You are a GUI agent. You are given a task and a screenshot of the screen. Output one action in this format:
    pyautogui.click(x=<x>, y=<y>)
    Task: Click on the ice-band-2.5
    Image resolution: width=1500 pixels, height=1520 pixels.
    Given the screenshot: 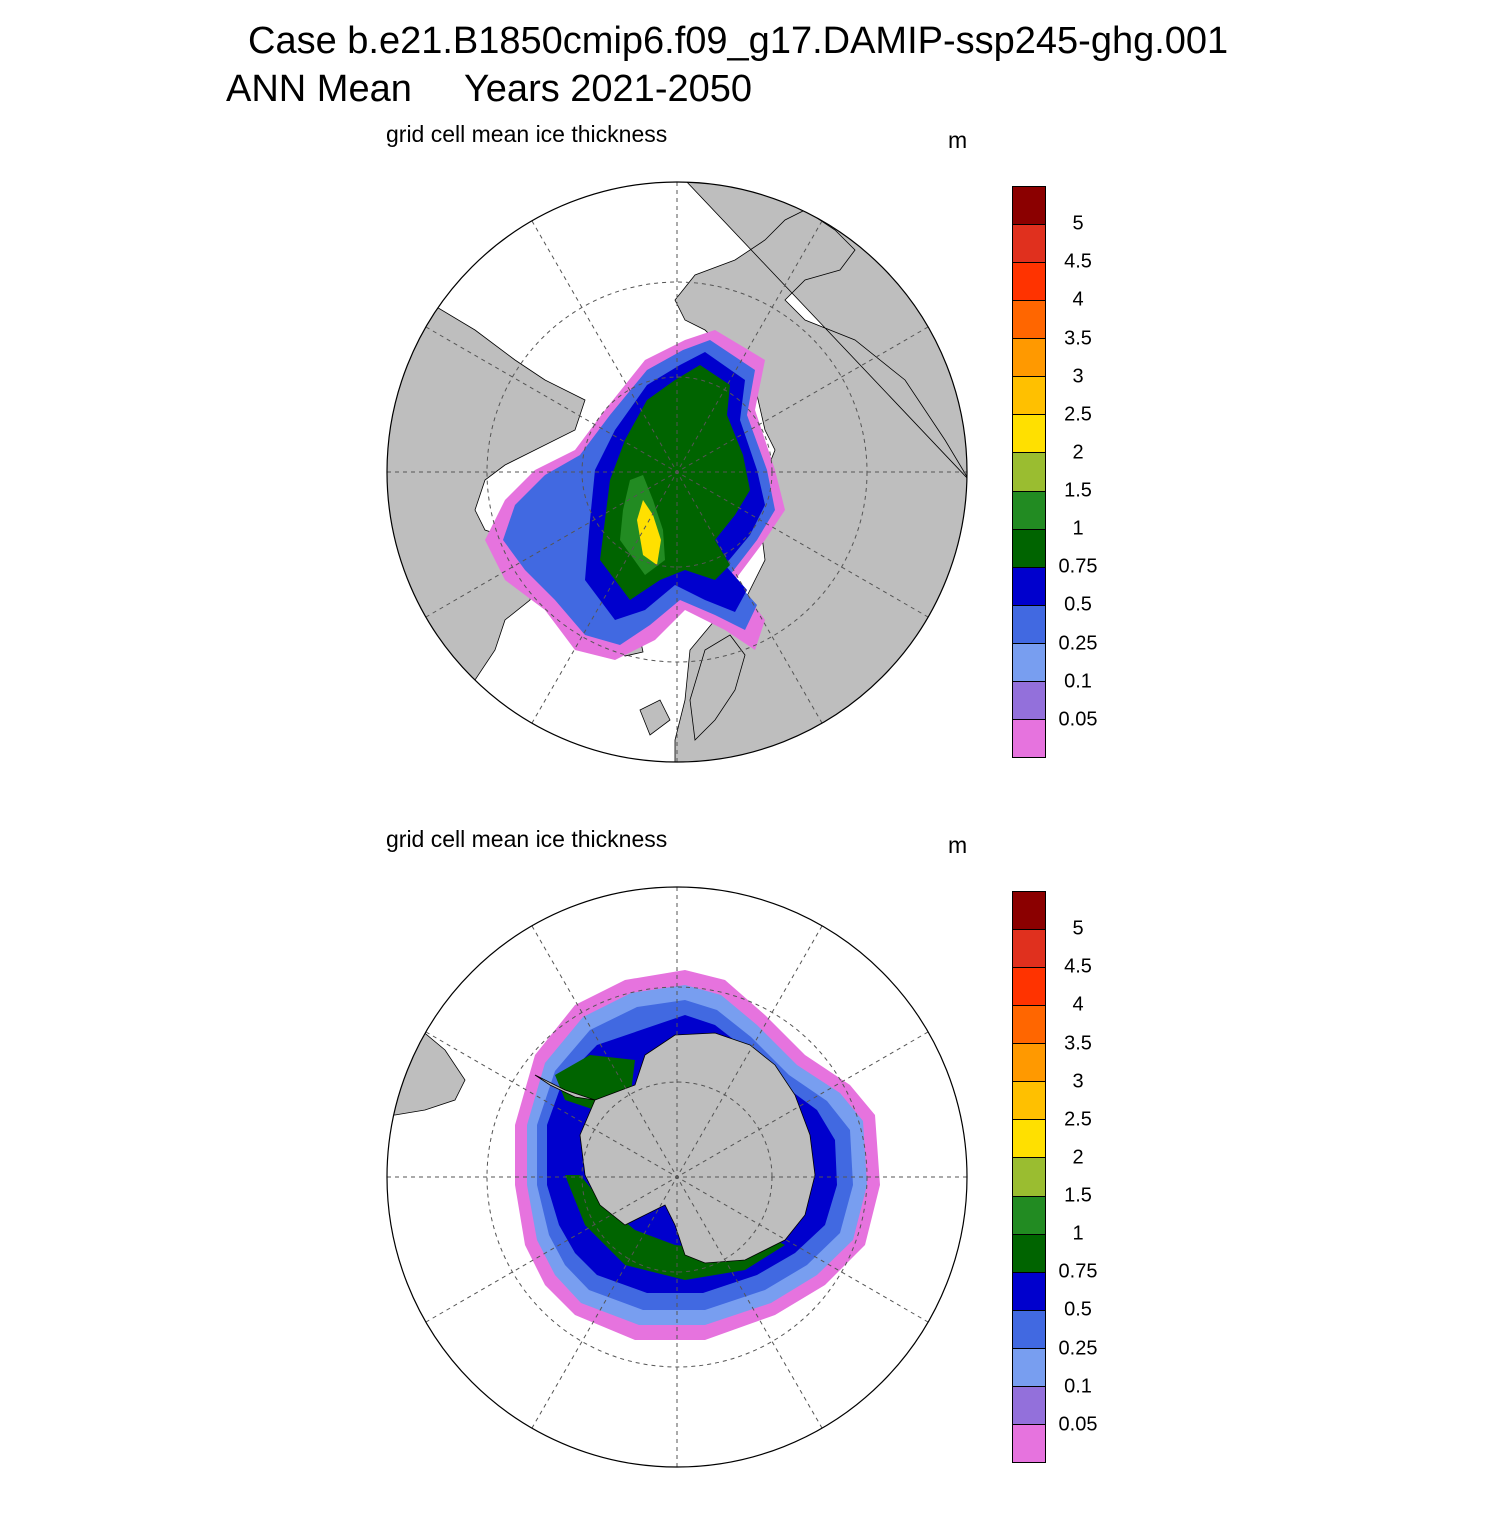 What is the action you would take?
    pyautogui.click(x=649, y=532)
    